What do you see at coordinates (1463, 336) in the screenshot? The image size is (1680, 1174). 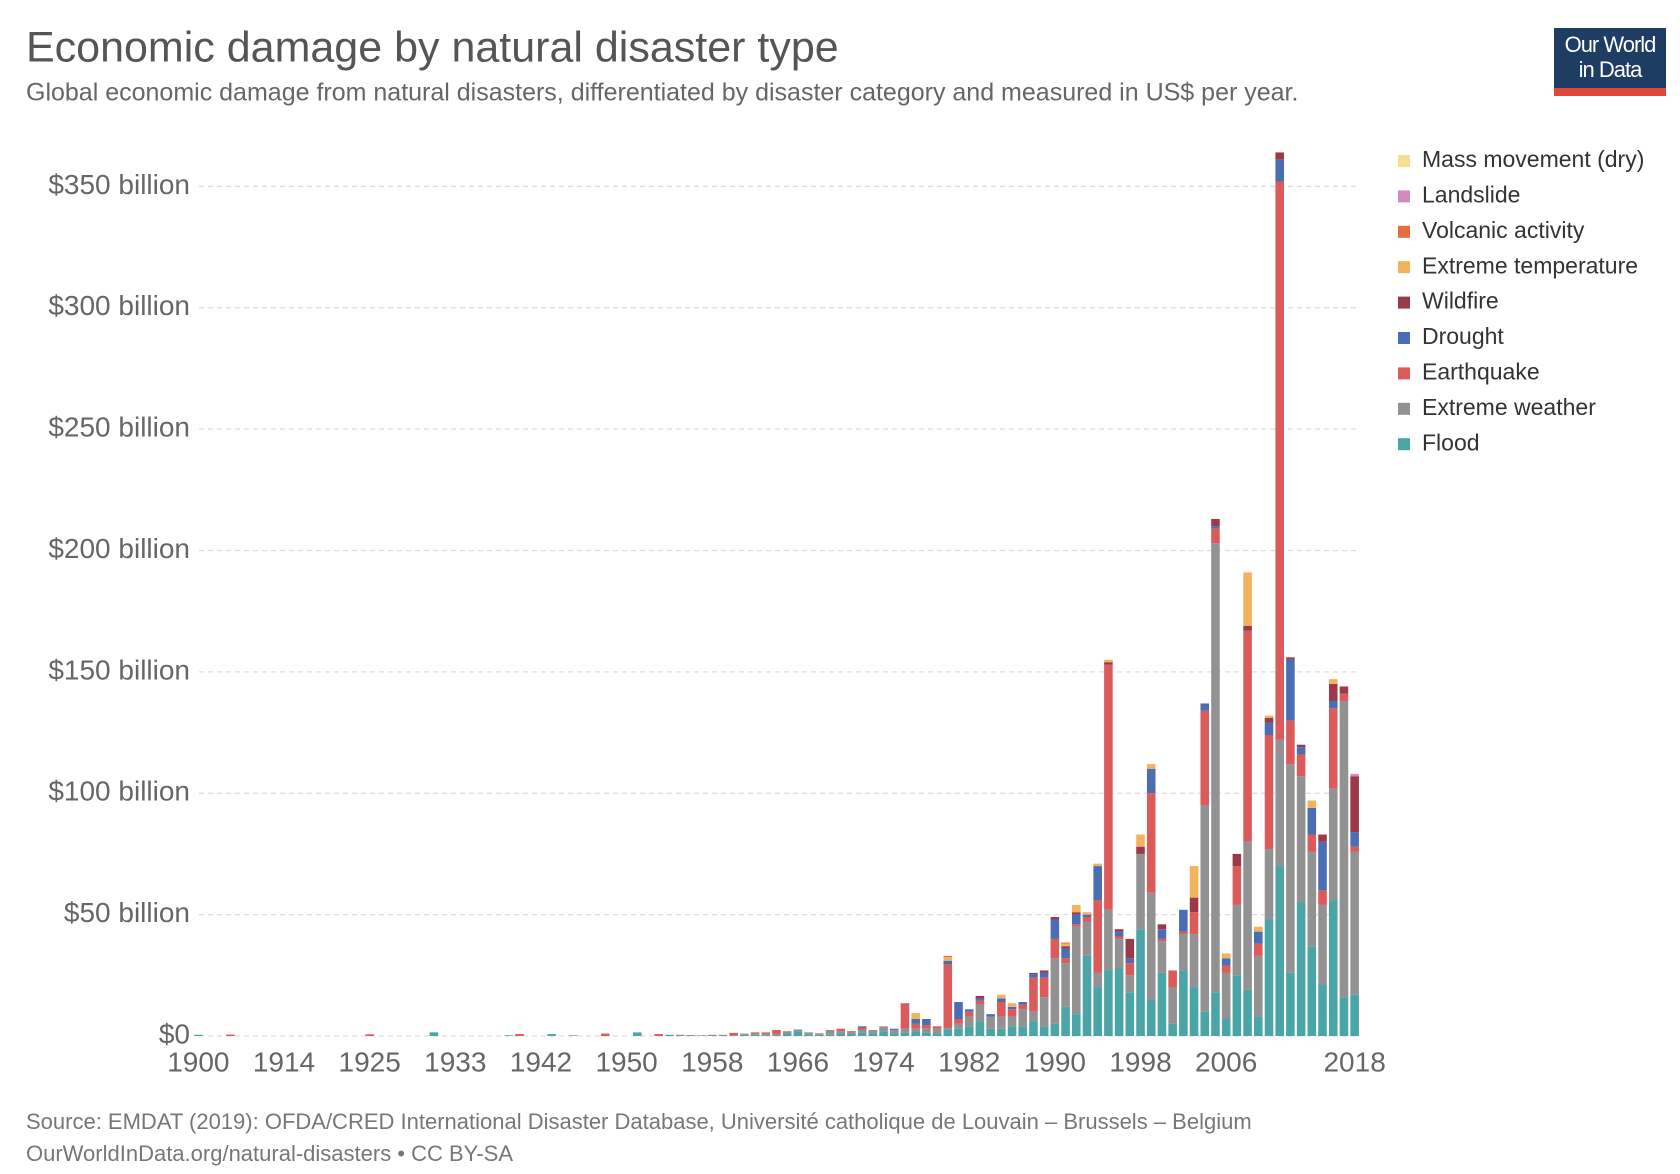 I see `legend-label: Drought` at bounding box center [1463, 336].